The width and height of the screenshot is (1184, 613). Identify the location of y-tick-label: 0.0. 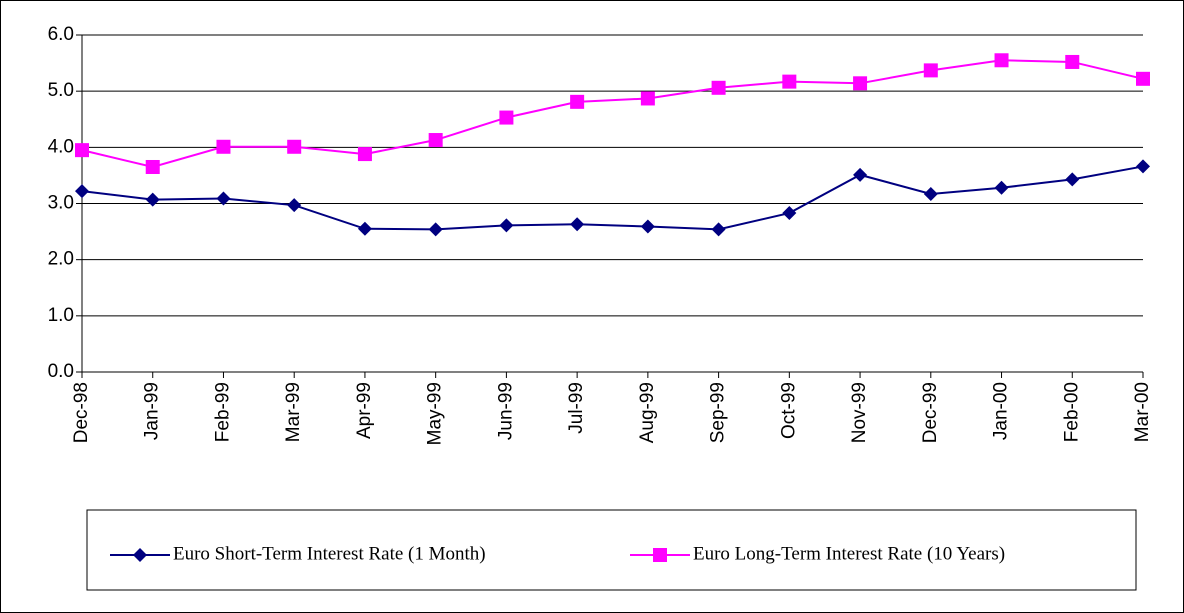
(61, 371).